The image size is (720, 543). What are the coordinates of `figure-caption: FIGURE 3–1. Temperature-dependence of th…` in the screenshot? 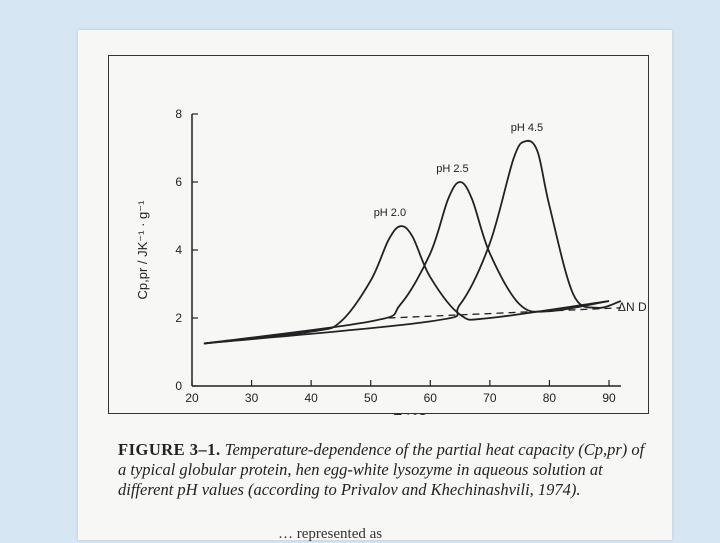 It's located at (383, 470).